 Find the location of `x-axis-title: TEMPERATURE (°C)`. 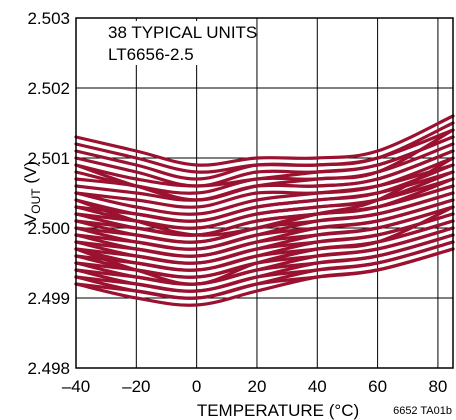

x-axis-title: TEMPERATURE (°C) is located at coordinates (278, 410).